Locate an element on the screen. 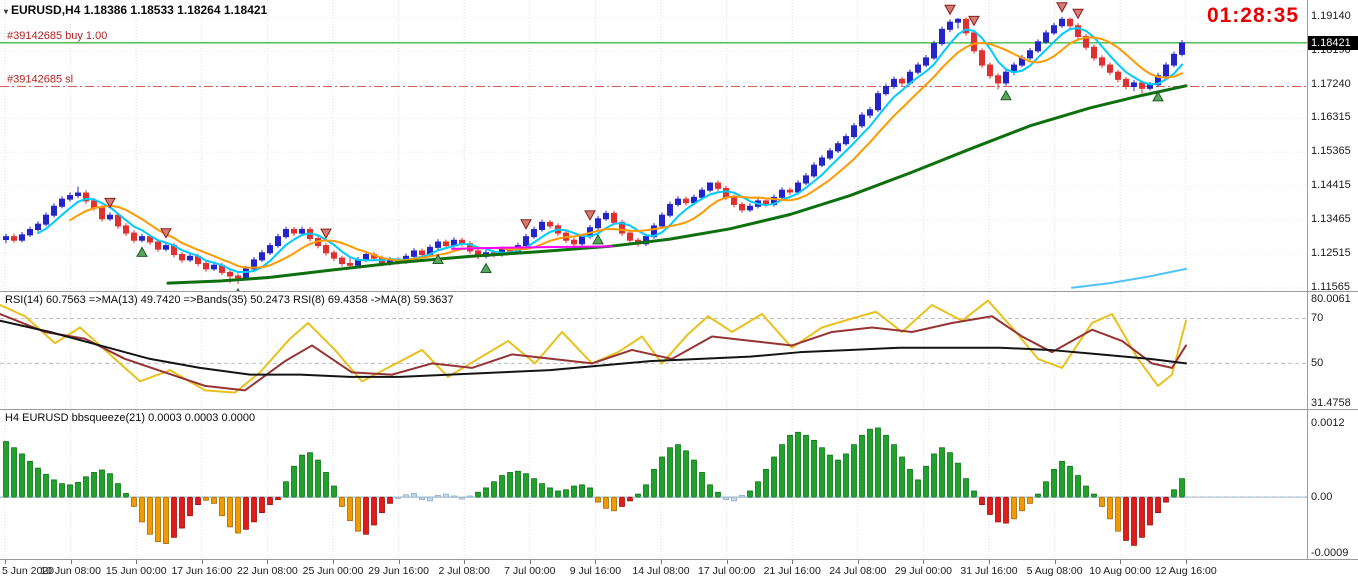  time-label: 2 Jul 08:00 is located at coordinates (464, 571).